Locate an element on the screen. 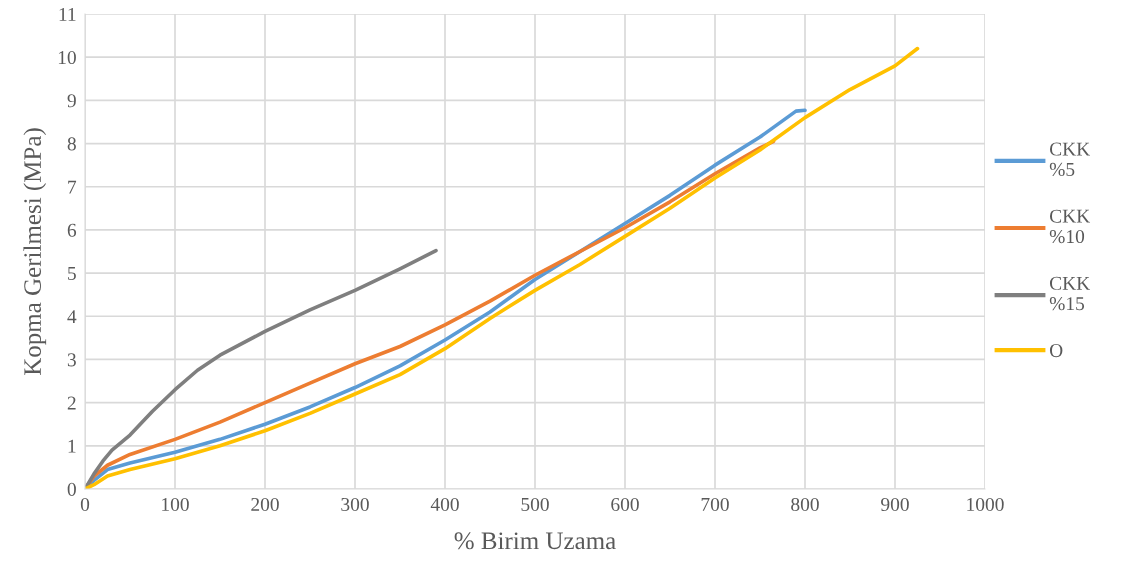  y-tick-label: 6 is located at coordinates (72, 230).